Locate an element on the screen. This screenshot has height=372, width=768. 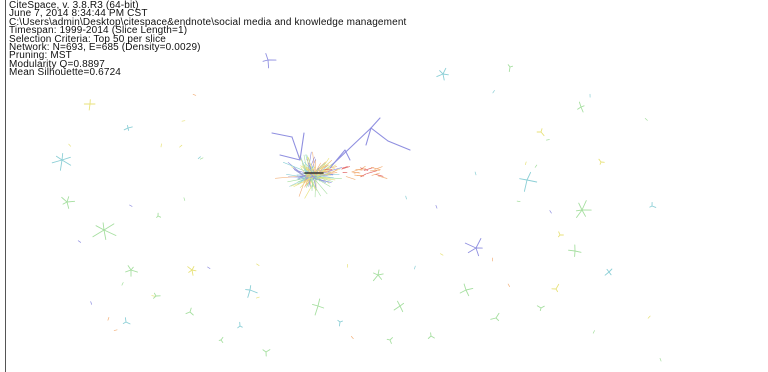
summary-timespan: Timespan: 1999-2014 (Slice Length=1) is located at coordinates (98, 31).